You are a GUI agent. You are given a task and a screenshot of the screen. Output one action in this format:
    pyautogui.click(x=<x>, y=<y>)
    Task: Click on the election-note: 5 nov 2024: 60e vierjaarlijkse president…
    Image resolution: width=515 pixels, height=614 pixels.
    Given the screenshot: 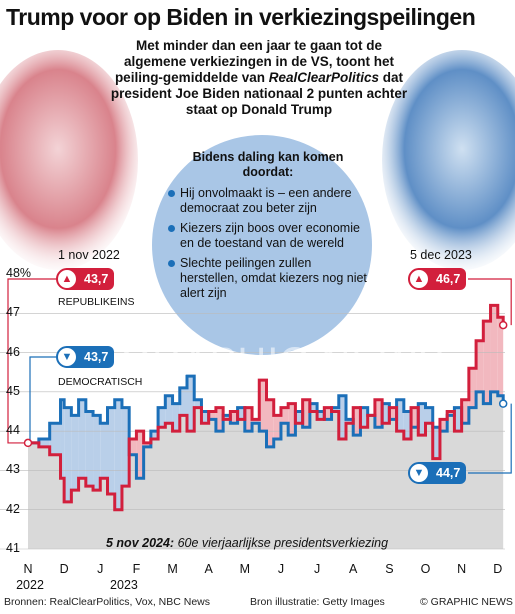 What is the action you would take?
    pyautogui.click(x=247, y=543)
    